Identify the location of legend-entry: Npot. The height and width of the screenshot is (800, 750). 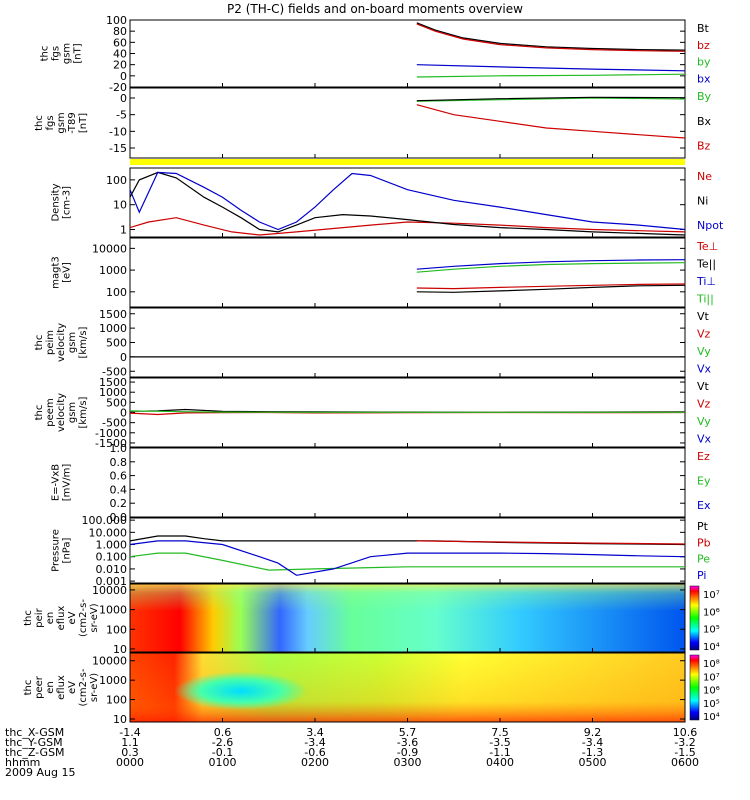
(710, 225).